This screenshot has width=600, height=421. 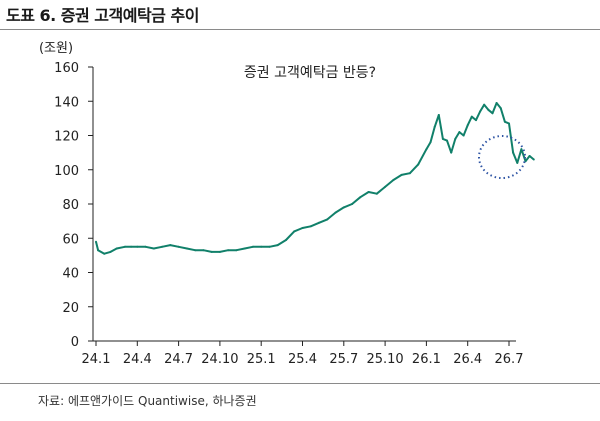 I want to click on y-unit-label: (조원), so click(x=56, y=48).